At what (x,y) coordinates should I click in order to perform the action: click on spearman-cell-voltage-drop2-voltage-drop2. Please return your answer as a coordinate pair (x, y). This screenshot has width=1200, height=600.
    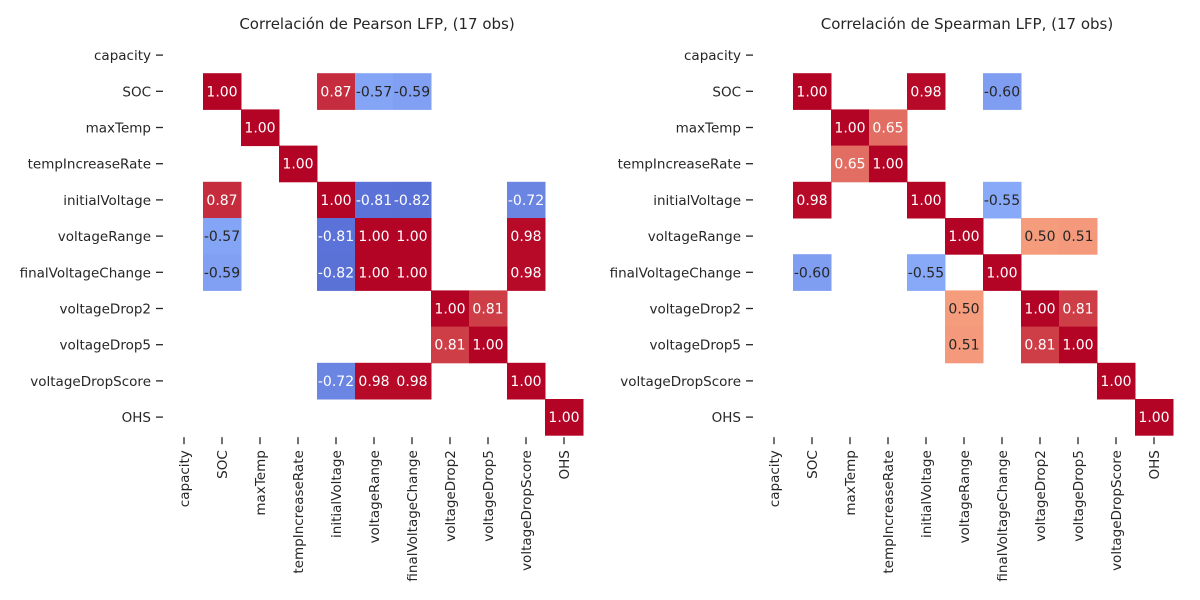
    Looking at the image, I should click on (1040, 309).